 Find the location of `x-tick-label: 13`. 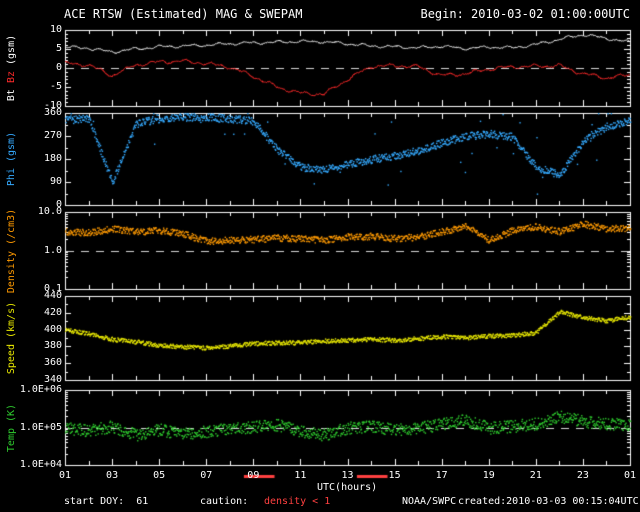

x-tick-label: 13 is located at coordinates (347, 475).